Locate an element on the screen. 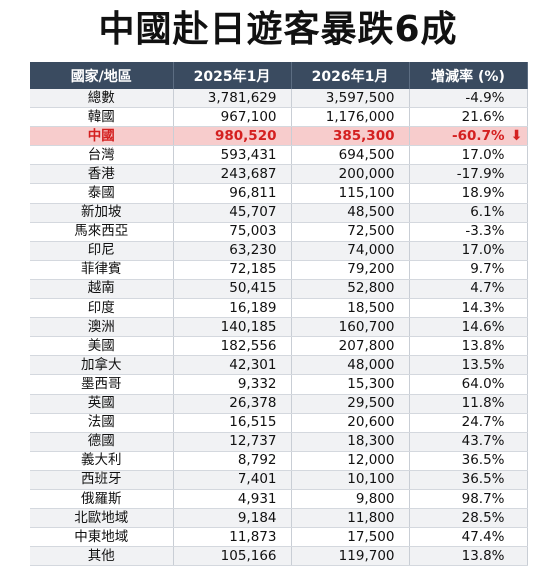 The image size is (556, 566). cell-text: 29,500 is located at coordinates (371, 403).